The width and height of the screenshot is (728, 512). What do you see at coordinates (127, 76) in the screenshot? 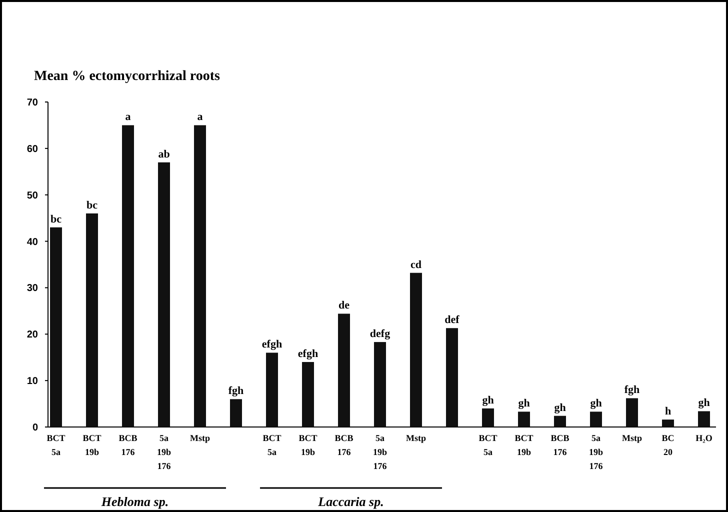
I see `chart-title: Mean % ectomycorrhizal roots` at bounding box center [127, 76].